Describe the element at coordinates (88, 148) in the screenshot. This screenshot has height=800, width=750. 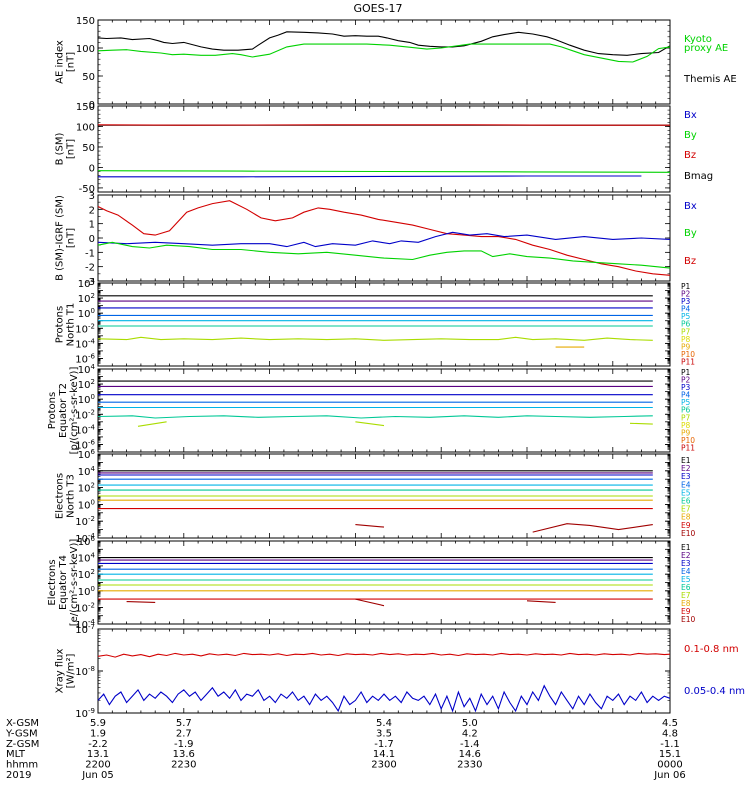
I see `y-tick-label: 50` at that location.